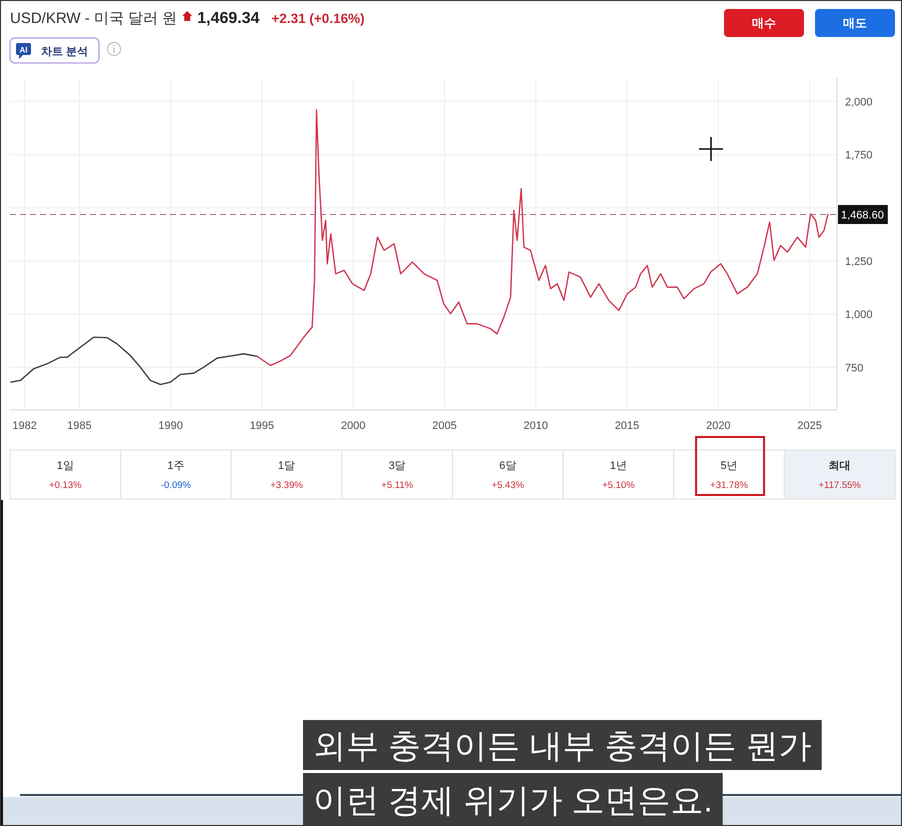 The height and width of the screenshot is (826, 902). Describe the element at coordinates (862, 216) in the screenshot. I see `ref-line-label: 1,468.60` at that location.